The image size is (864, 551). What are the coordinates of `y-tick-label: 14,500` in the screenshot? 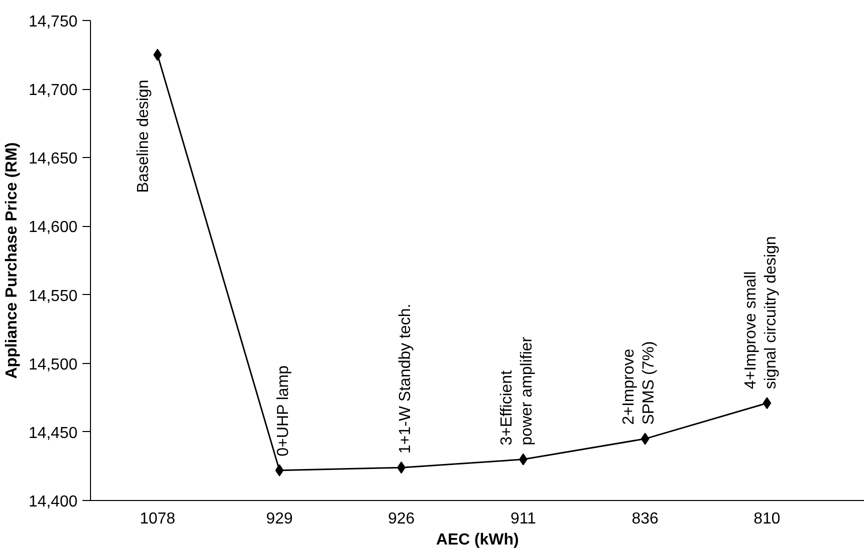 It's located at (53, 365).